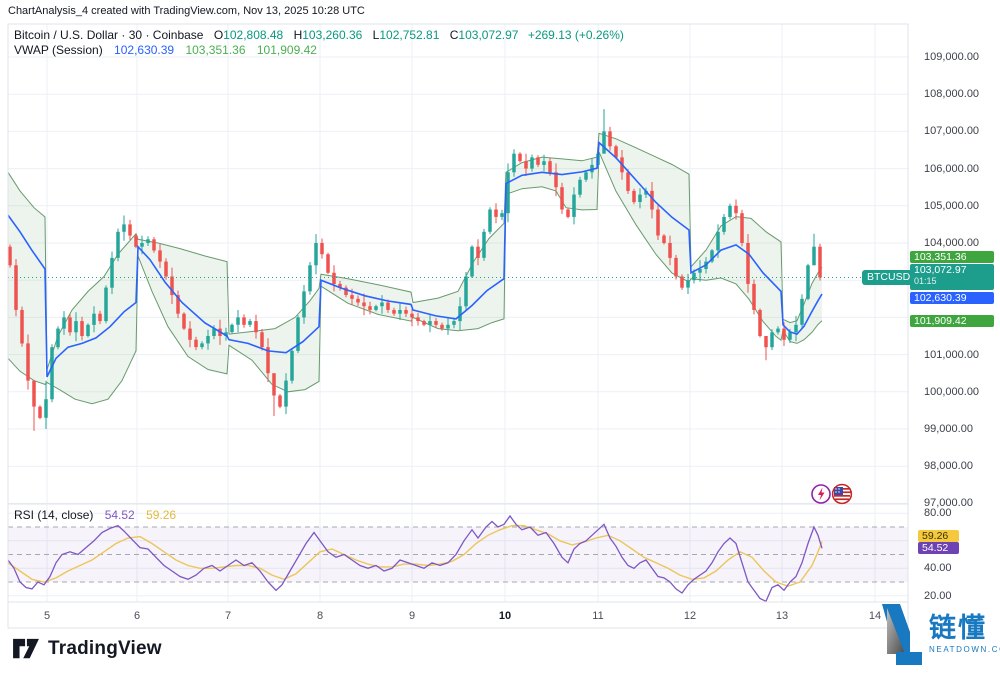 The width and height of the screenshot is (1000, 678). What do you see at coordinates (66, 35) in the screenshot?
I see `symbol-title: Bitcoin / U.S. Dollar` at bounding box center [66, 35].